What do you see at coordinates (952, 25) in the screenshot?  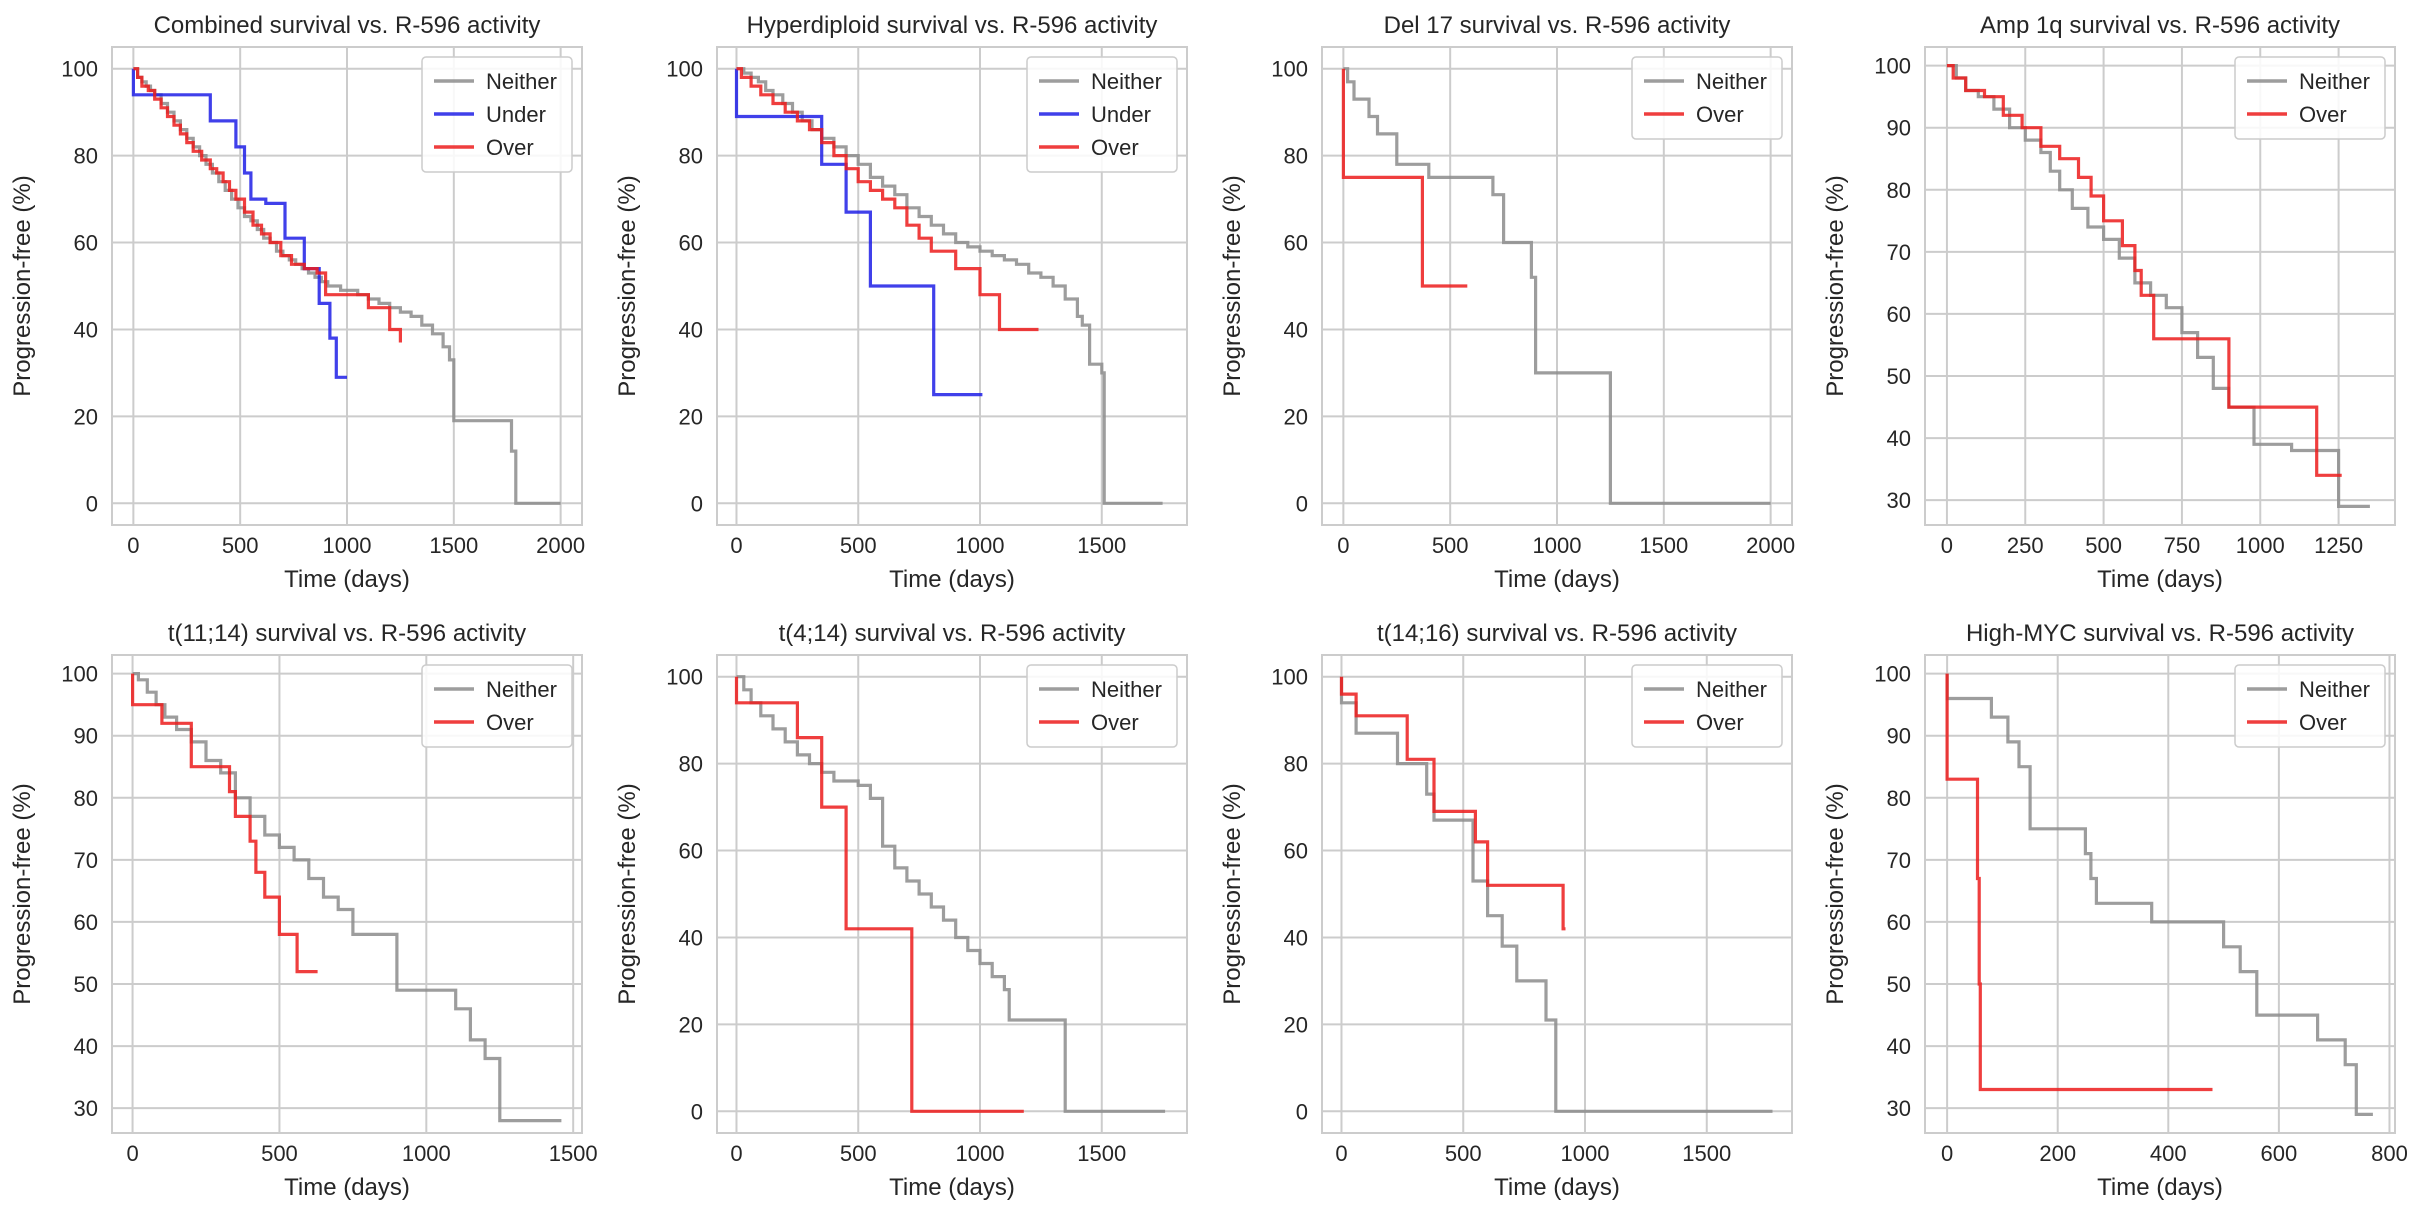 I see `chart-title: Hyperdiploid survival vs. R-596 activity` at bounding box center [952, 25].